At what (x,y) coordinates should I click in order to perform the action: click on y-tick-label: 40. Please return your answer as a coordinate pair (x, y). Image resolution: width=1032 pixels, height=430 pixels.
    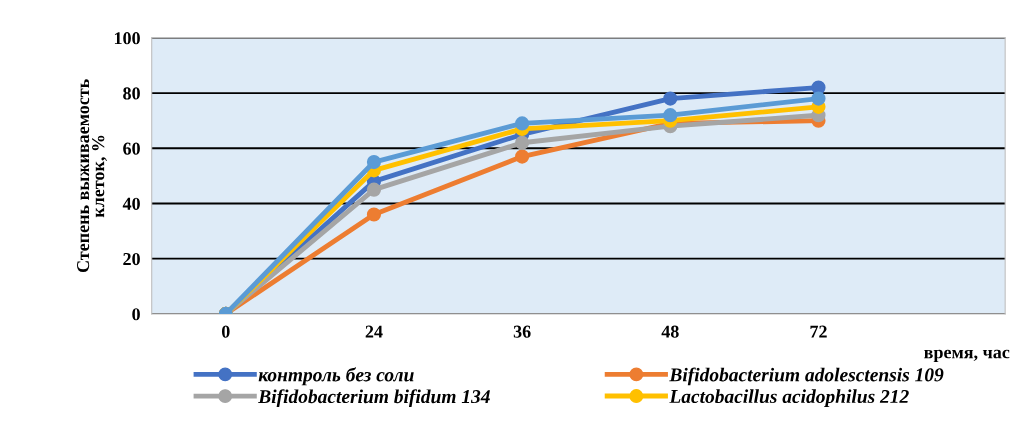
    Looking at the image, I should click on (131, 203).